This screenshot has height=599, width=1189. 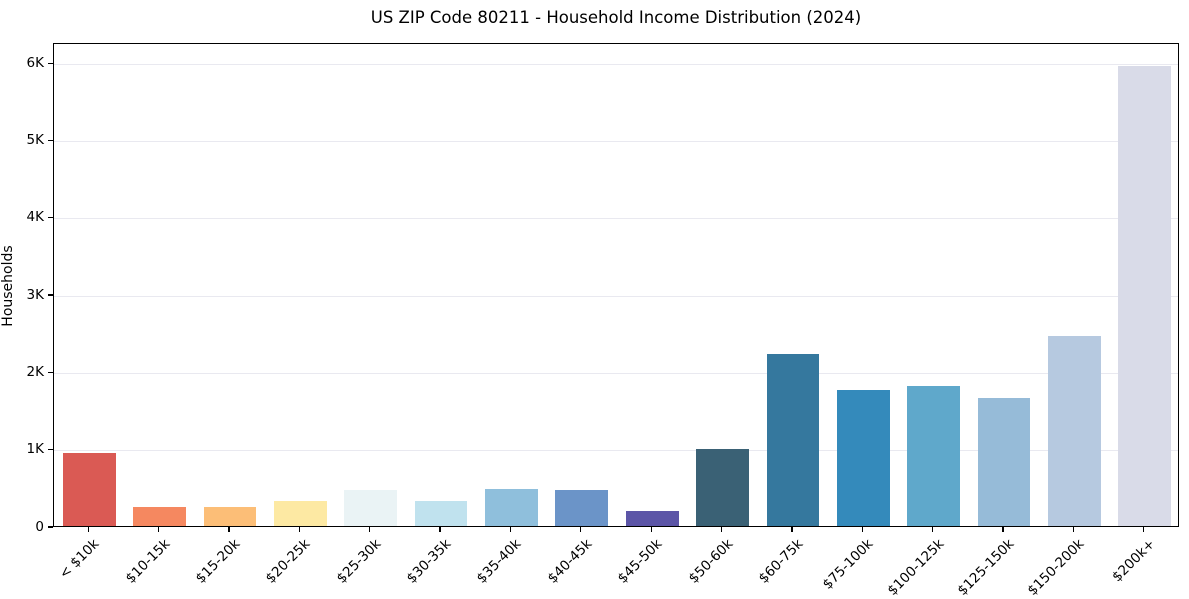 What do you see at coordinates (39, 526) in the screenshot?
I see `y-tick-label: 0` at bounding box center [39, 526].